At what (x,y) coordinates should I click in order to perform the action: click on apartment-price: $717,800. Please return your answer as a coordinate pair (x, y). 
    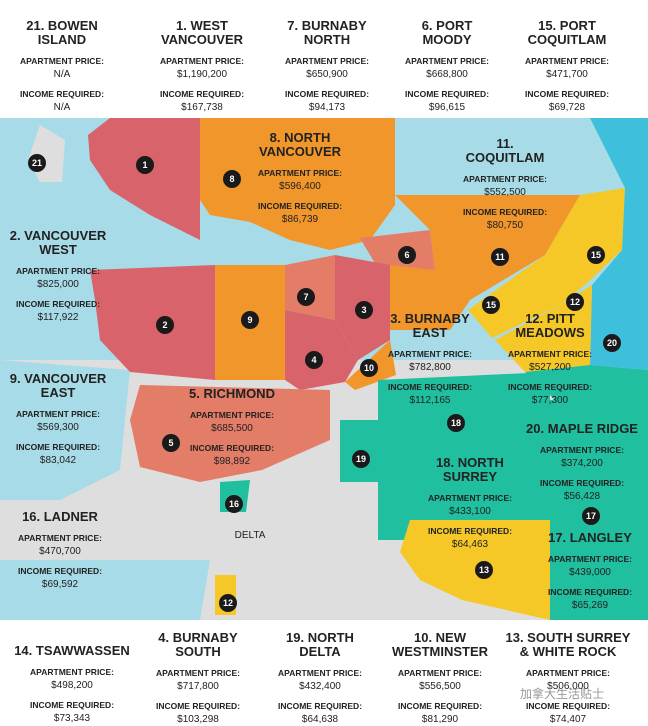
    Looking at the image, I should click on (198, 686).